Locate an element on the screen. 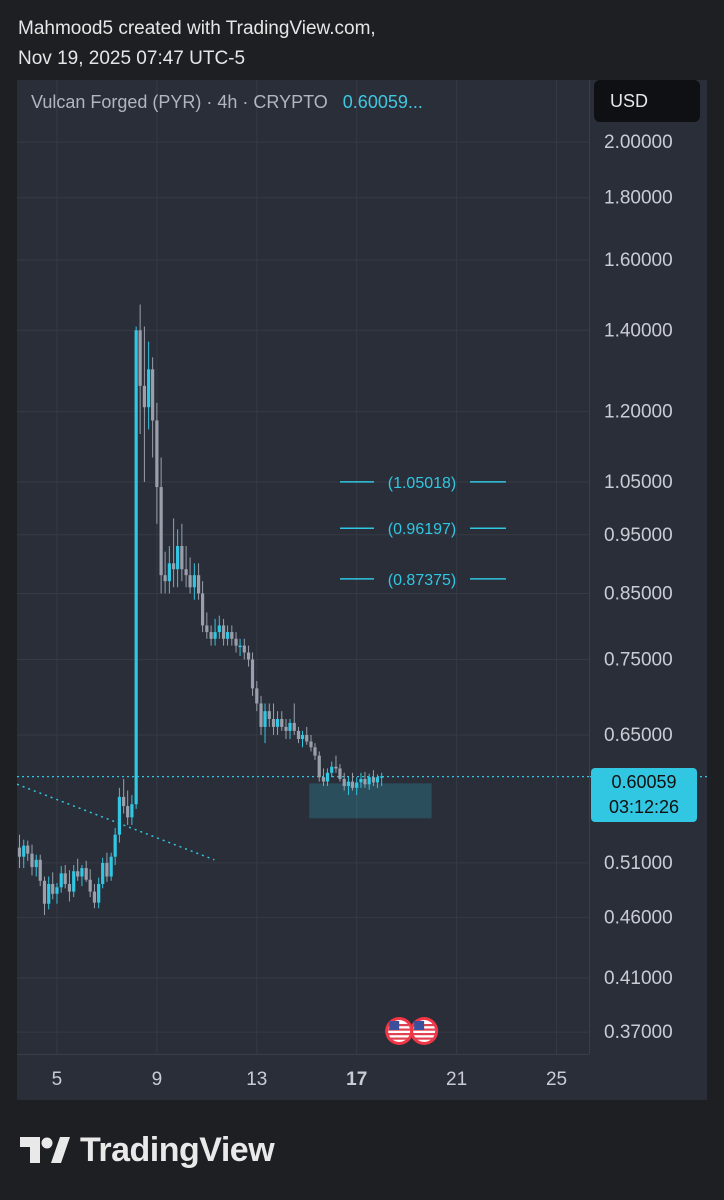 Image resolution: width=724 pixels, height=1200 pixels. price-tick-label: 0.85000 is located at coordinates (638, 593).